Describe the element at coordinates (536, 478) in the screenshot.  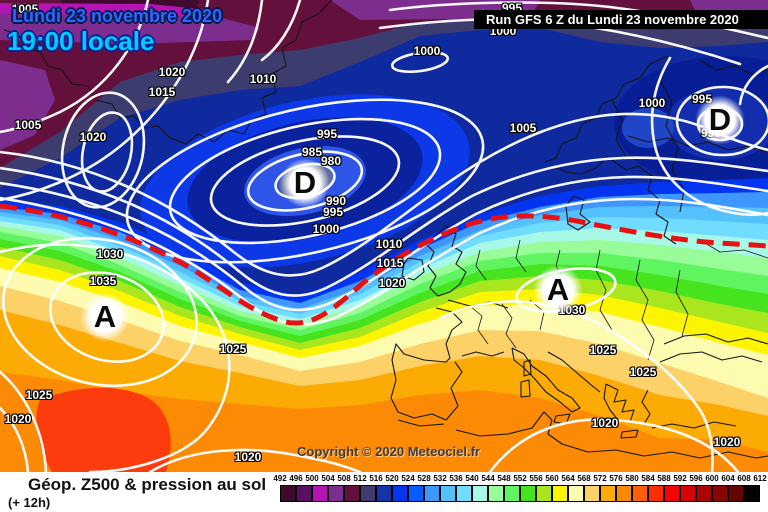
I see `scale-tick-value: 556` at that location.